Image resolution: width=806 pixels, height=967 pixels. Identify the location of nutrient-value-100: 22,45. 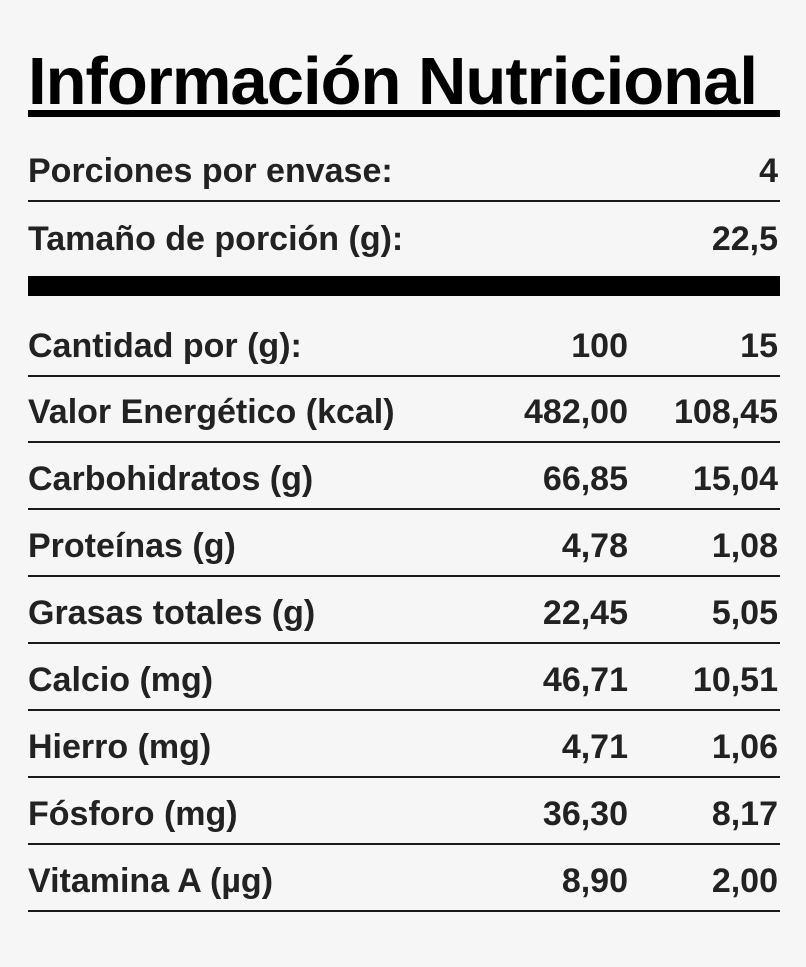
(585, 613).